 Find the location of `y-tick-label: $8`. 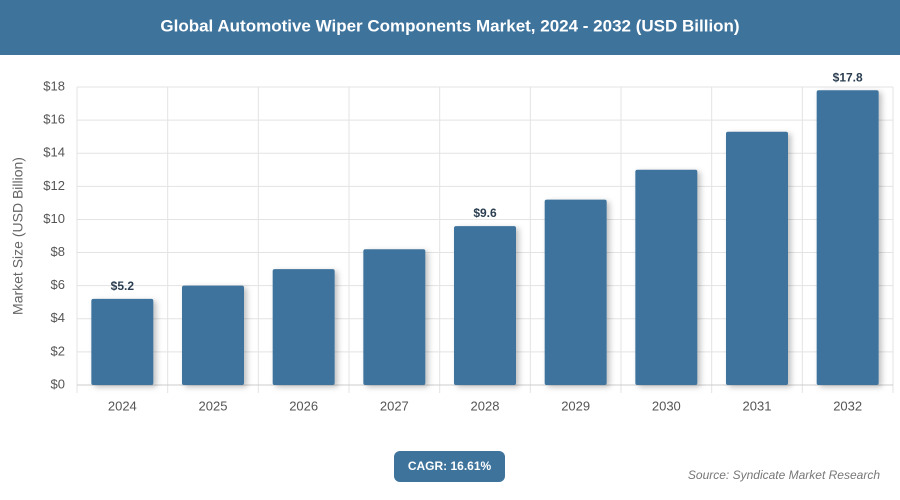

y-tick-label: $8 is located at coordinates (58, 251).